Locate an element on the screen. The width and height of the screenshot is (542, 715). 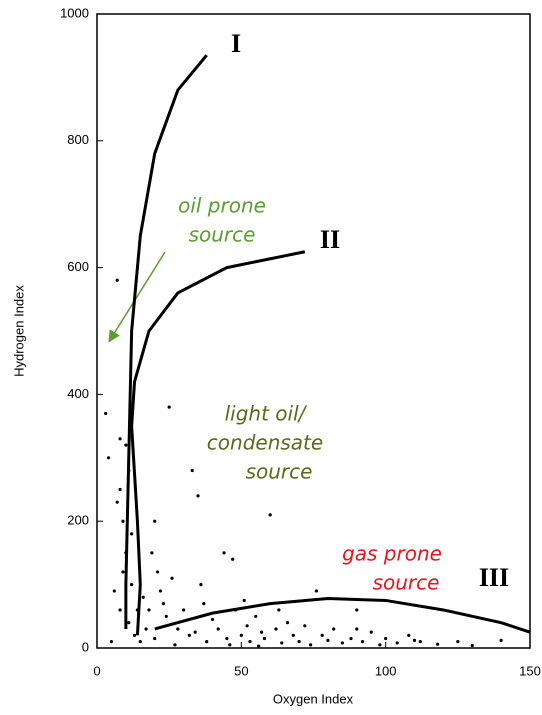
arrow is located at coordinates (137, 297).